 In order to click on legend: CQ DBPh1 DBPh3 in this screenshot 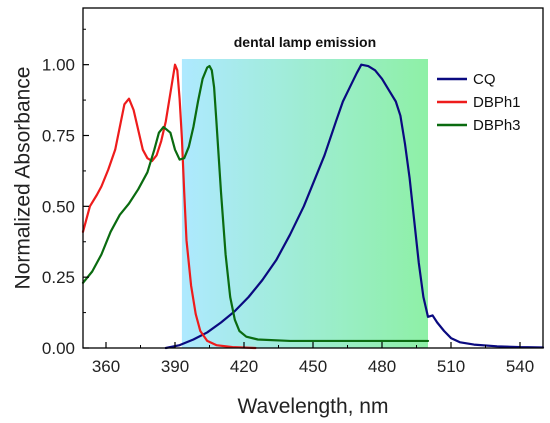, I will do `click(479, 102)`.